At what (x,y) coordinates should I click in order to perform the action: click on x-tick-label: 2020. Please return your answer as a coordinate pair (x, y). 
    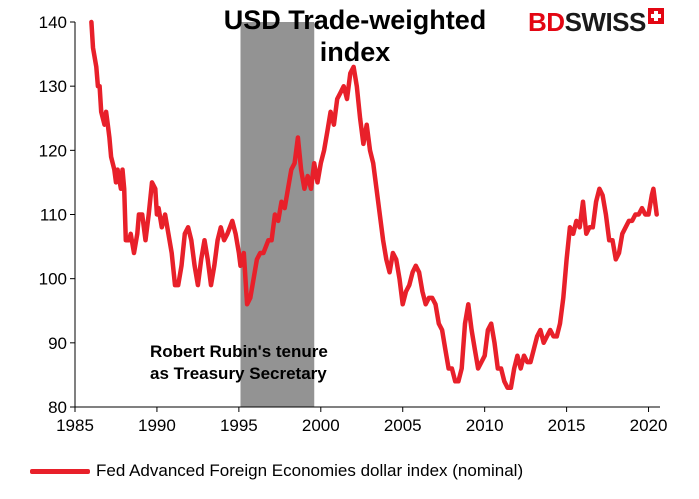
    Looking at the image, I should click on (649, 425).